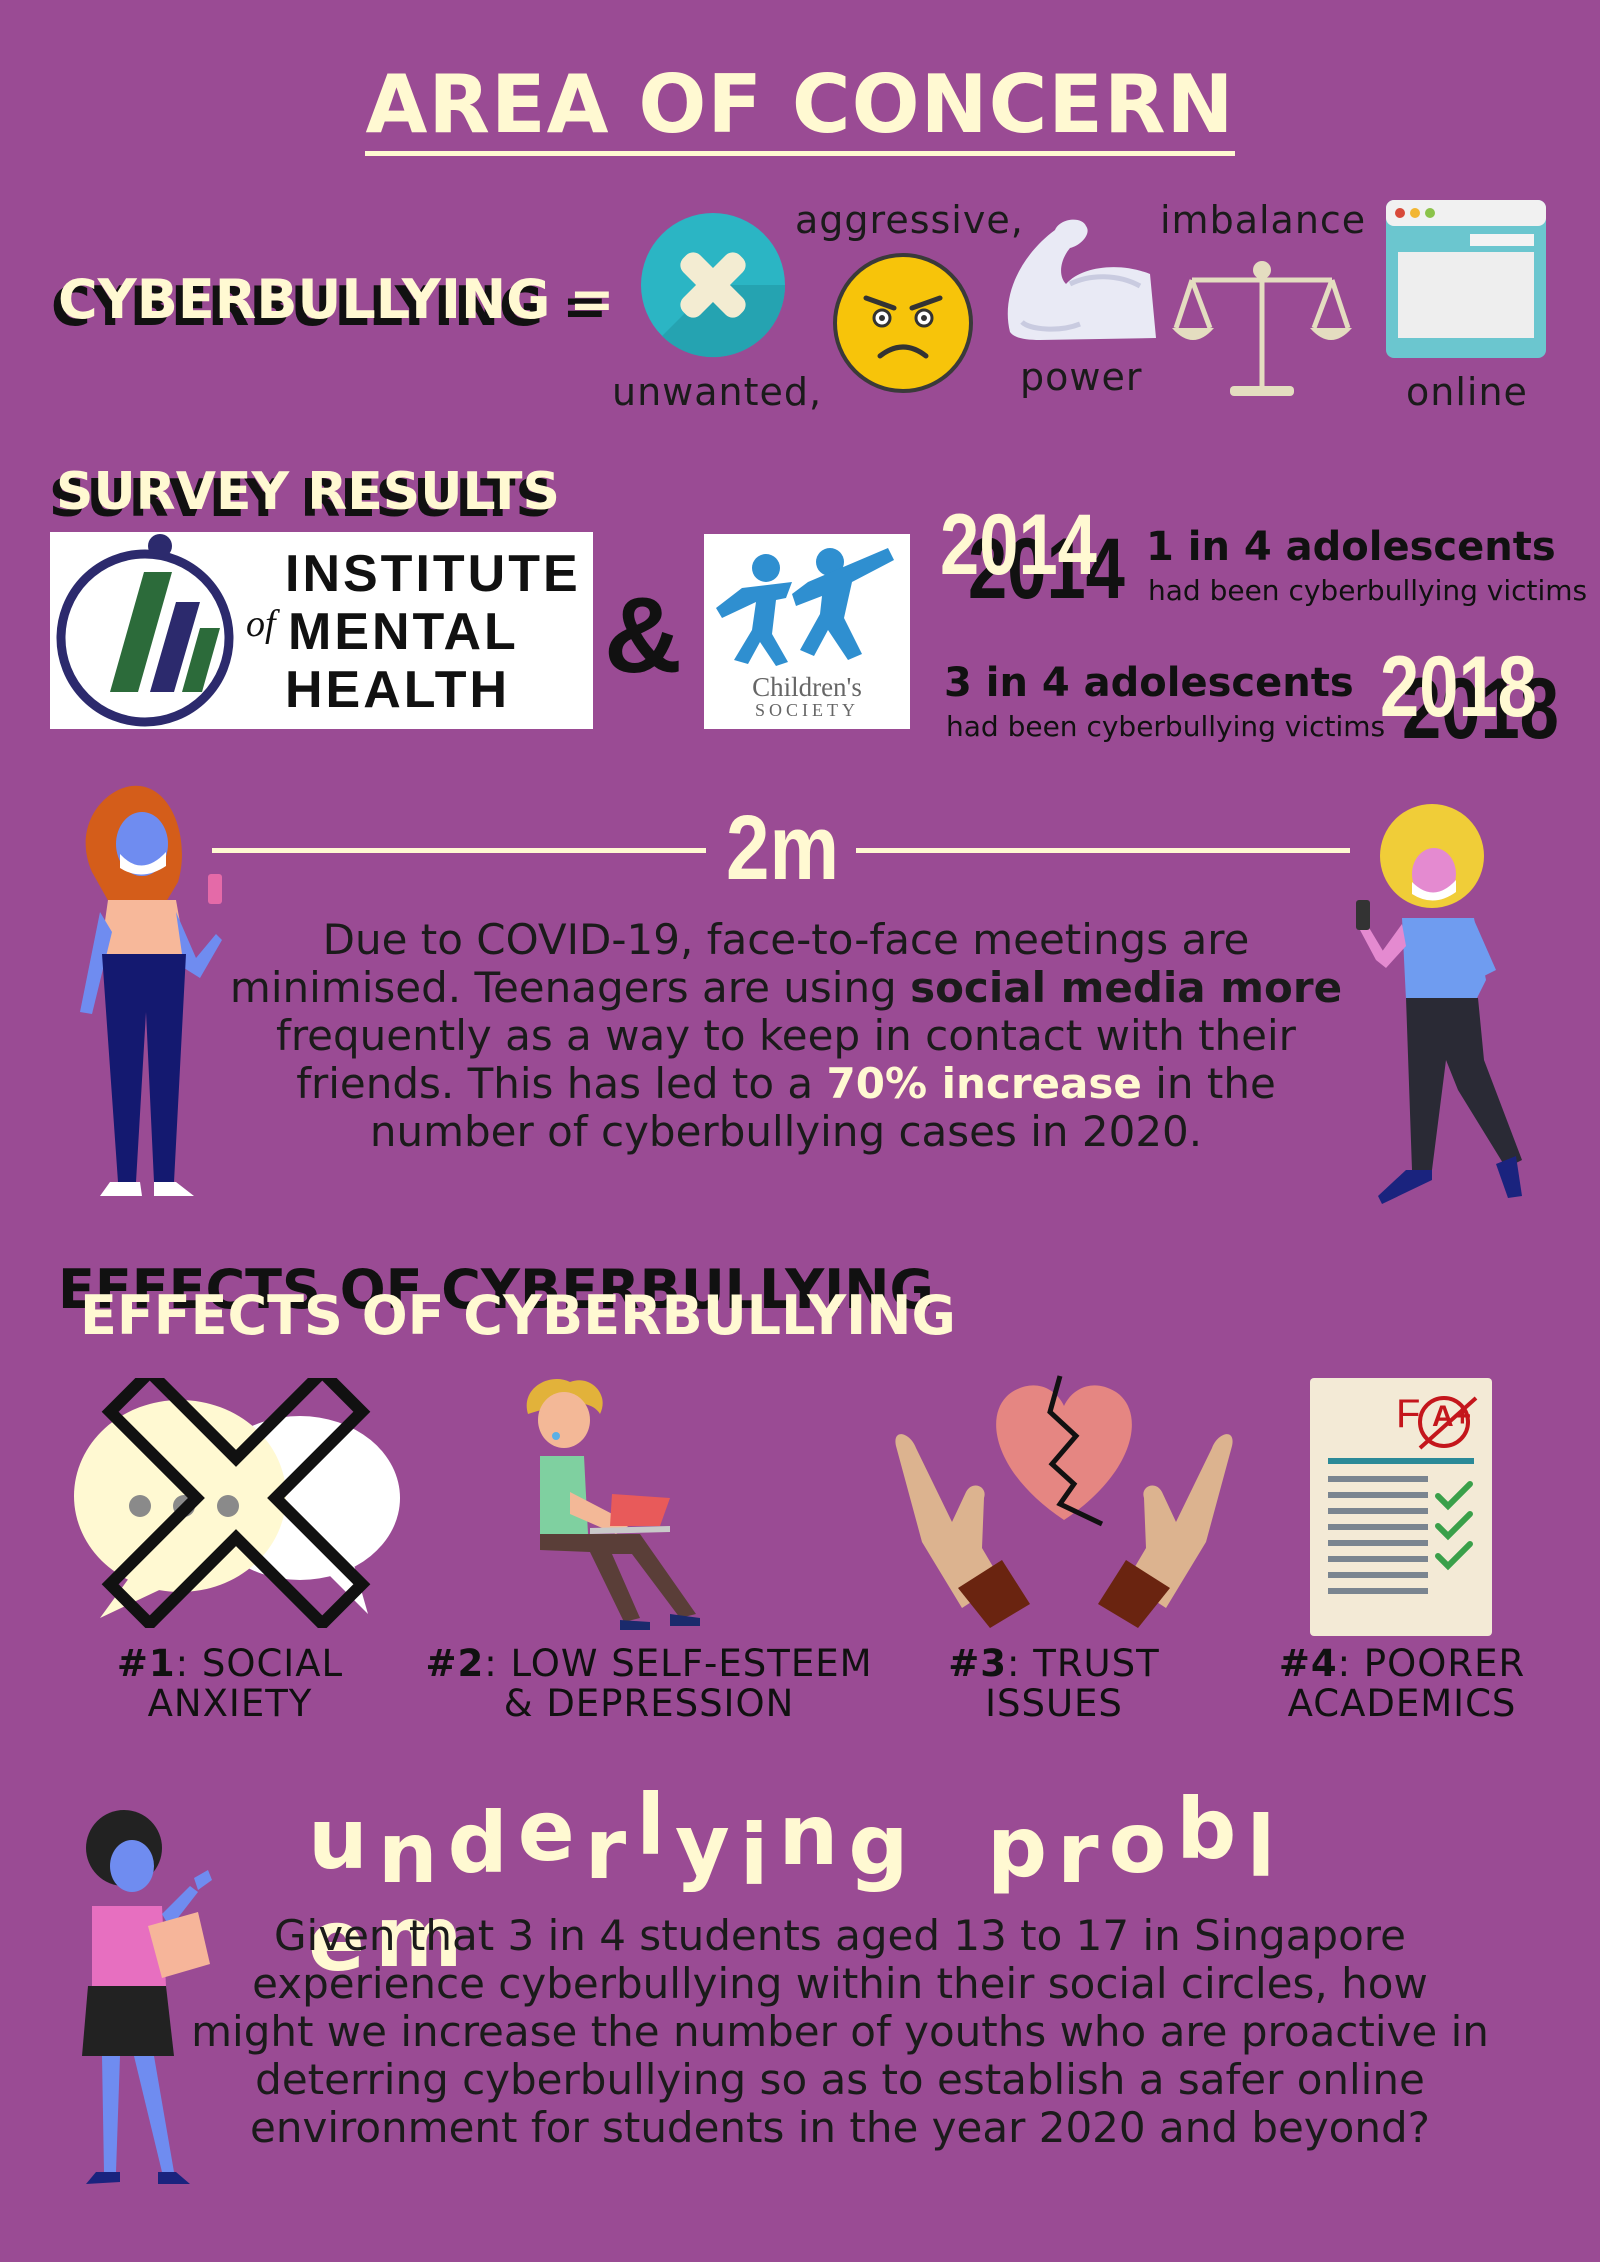 This screenshot has width=1600, height=2262. Describe the element at coordinates (713, 285) in the screenshot. I see `x-circle-icon` at that location.